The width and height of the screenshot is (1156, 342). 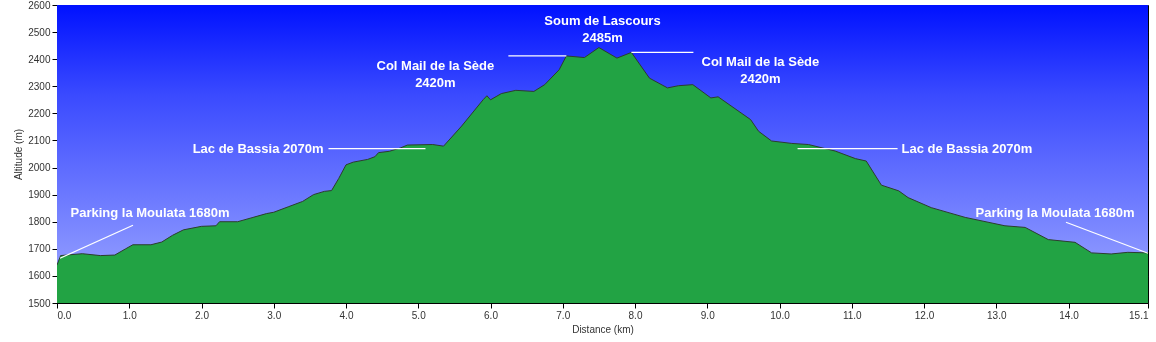 I want to click on x-tick-label: 13.0, so click(x=997, y=315).